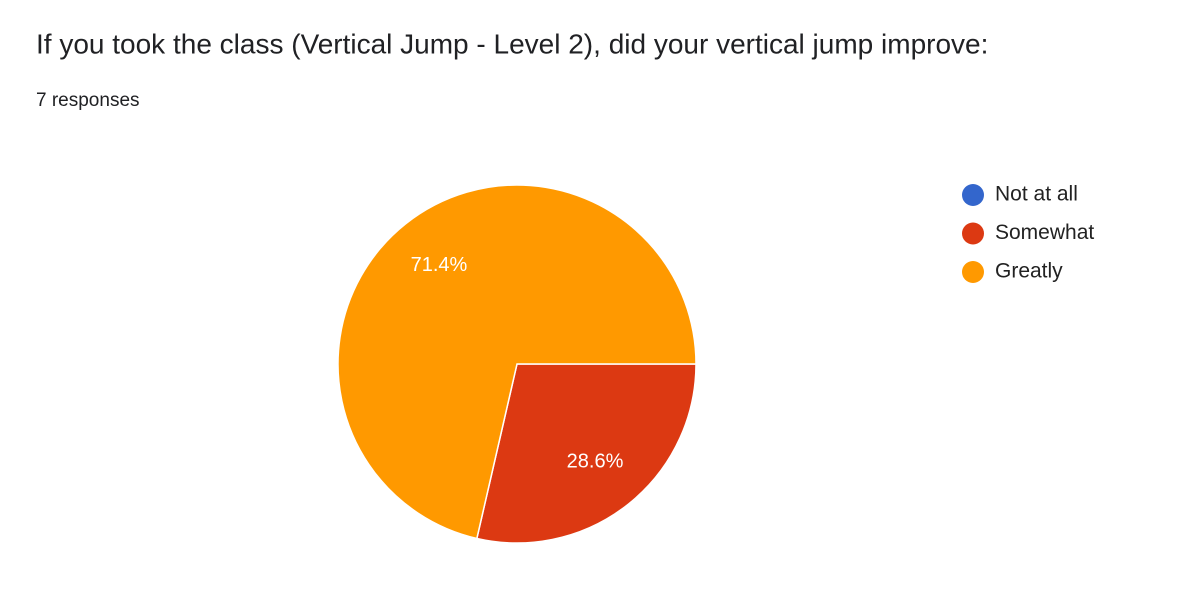 Image resolution: width=1186 pixels, height=594 pixels. I want to click on pie-slice, so click(586, 453).